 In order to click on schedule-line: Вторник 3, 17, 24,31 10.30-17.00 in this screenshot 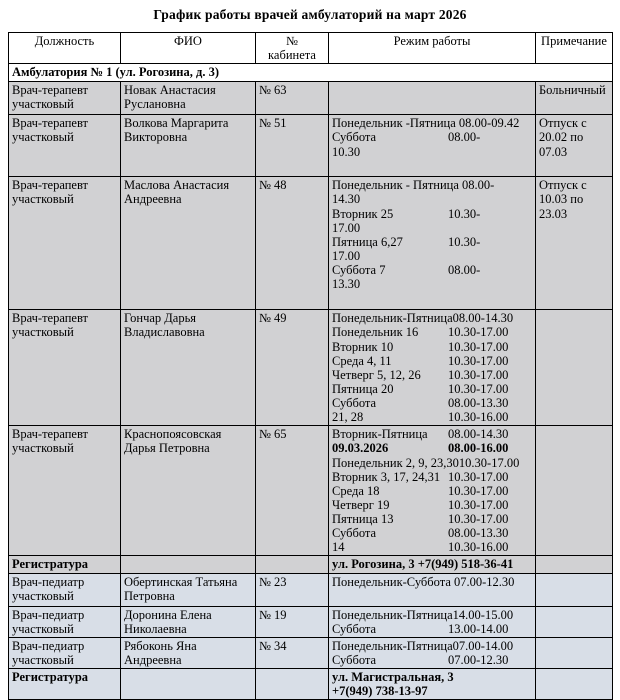, I will do `click(432, 477)`.